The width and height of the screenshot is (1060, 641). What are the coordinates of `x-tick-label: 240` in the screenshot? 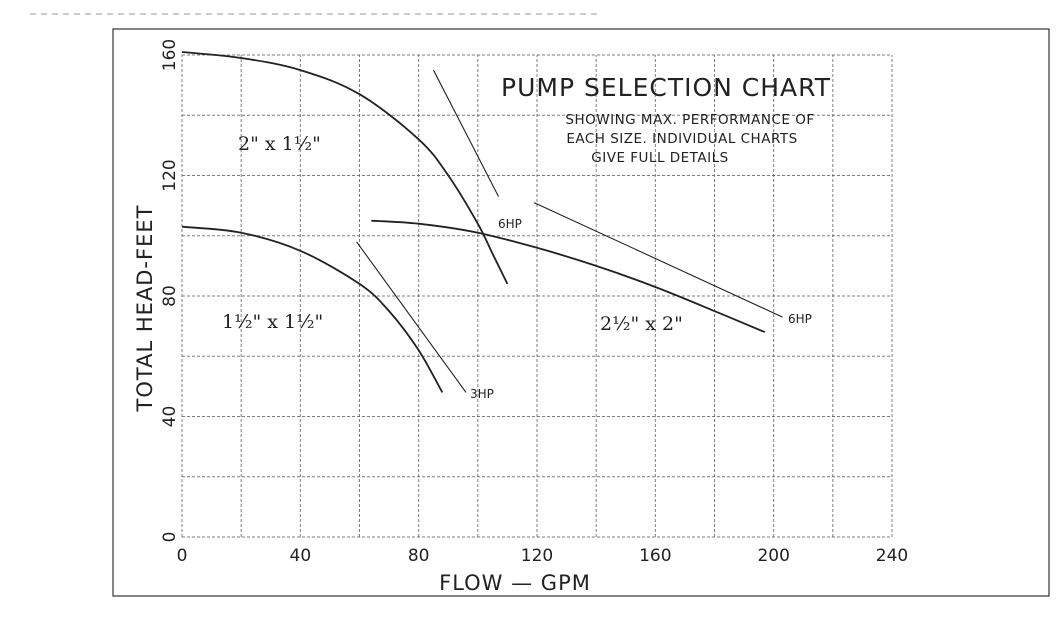 It's located at (892, 556).